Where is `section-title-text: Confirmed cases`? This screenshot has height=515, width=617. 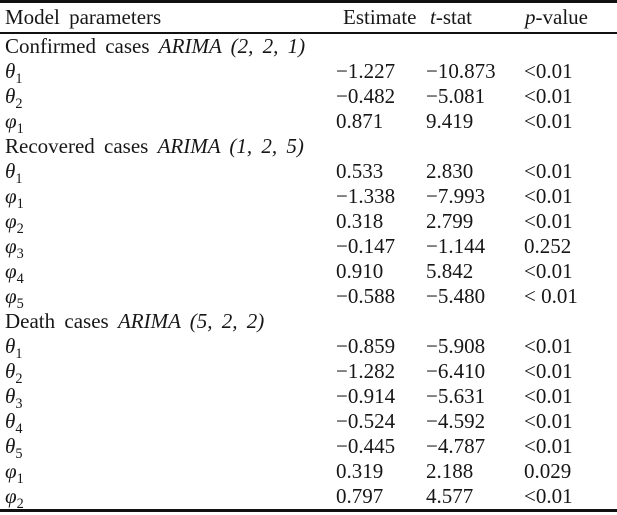
section-title-text: Confirmed cases is located at coordinates (77, 45).